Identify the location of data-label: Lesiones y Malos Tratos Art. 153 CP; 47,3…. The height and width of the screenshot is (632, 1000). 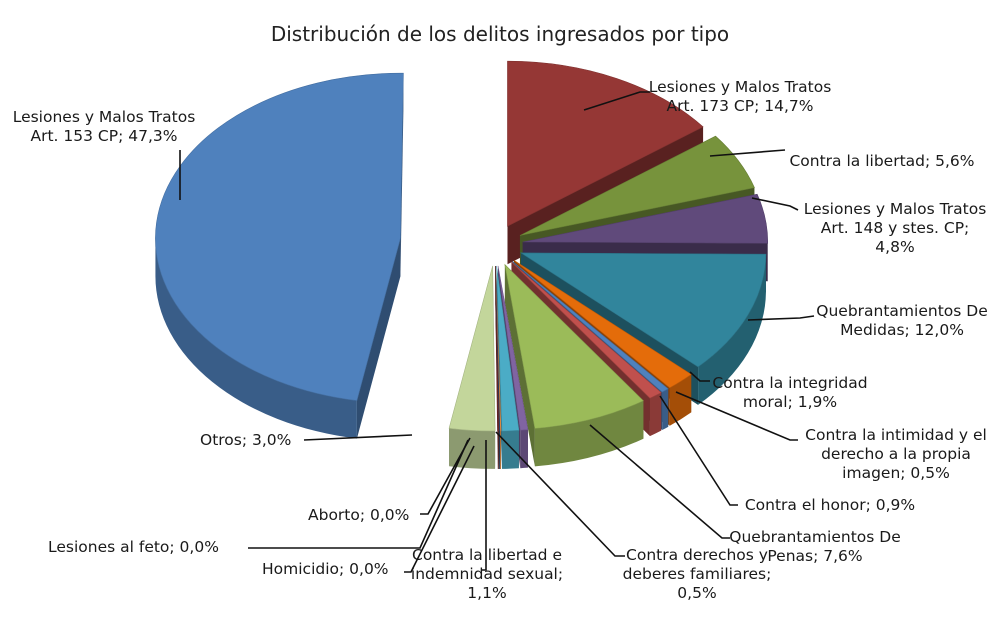
(104, 126).